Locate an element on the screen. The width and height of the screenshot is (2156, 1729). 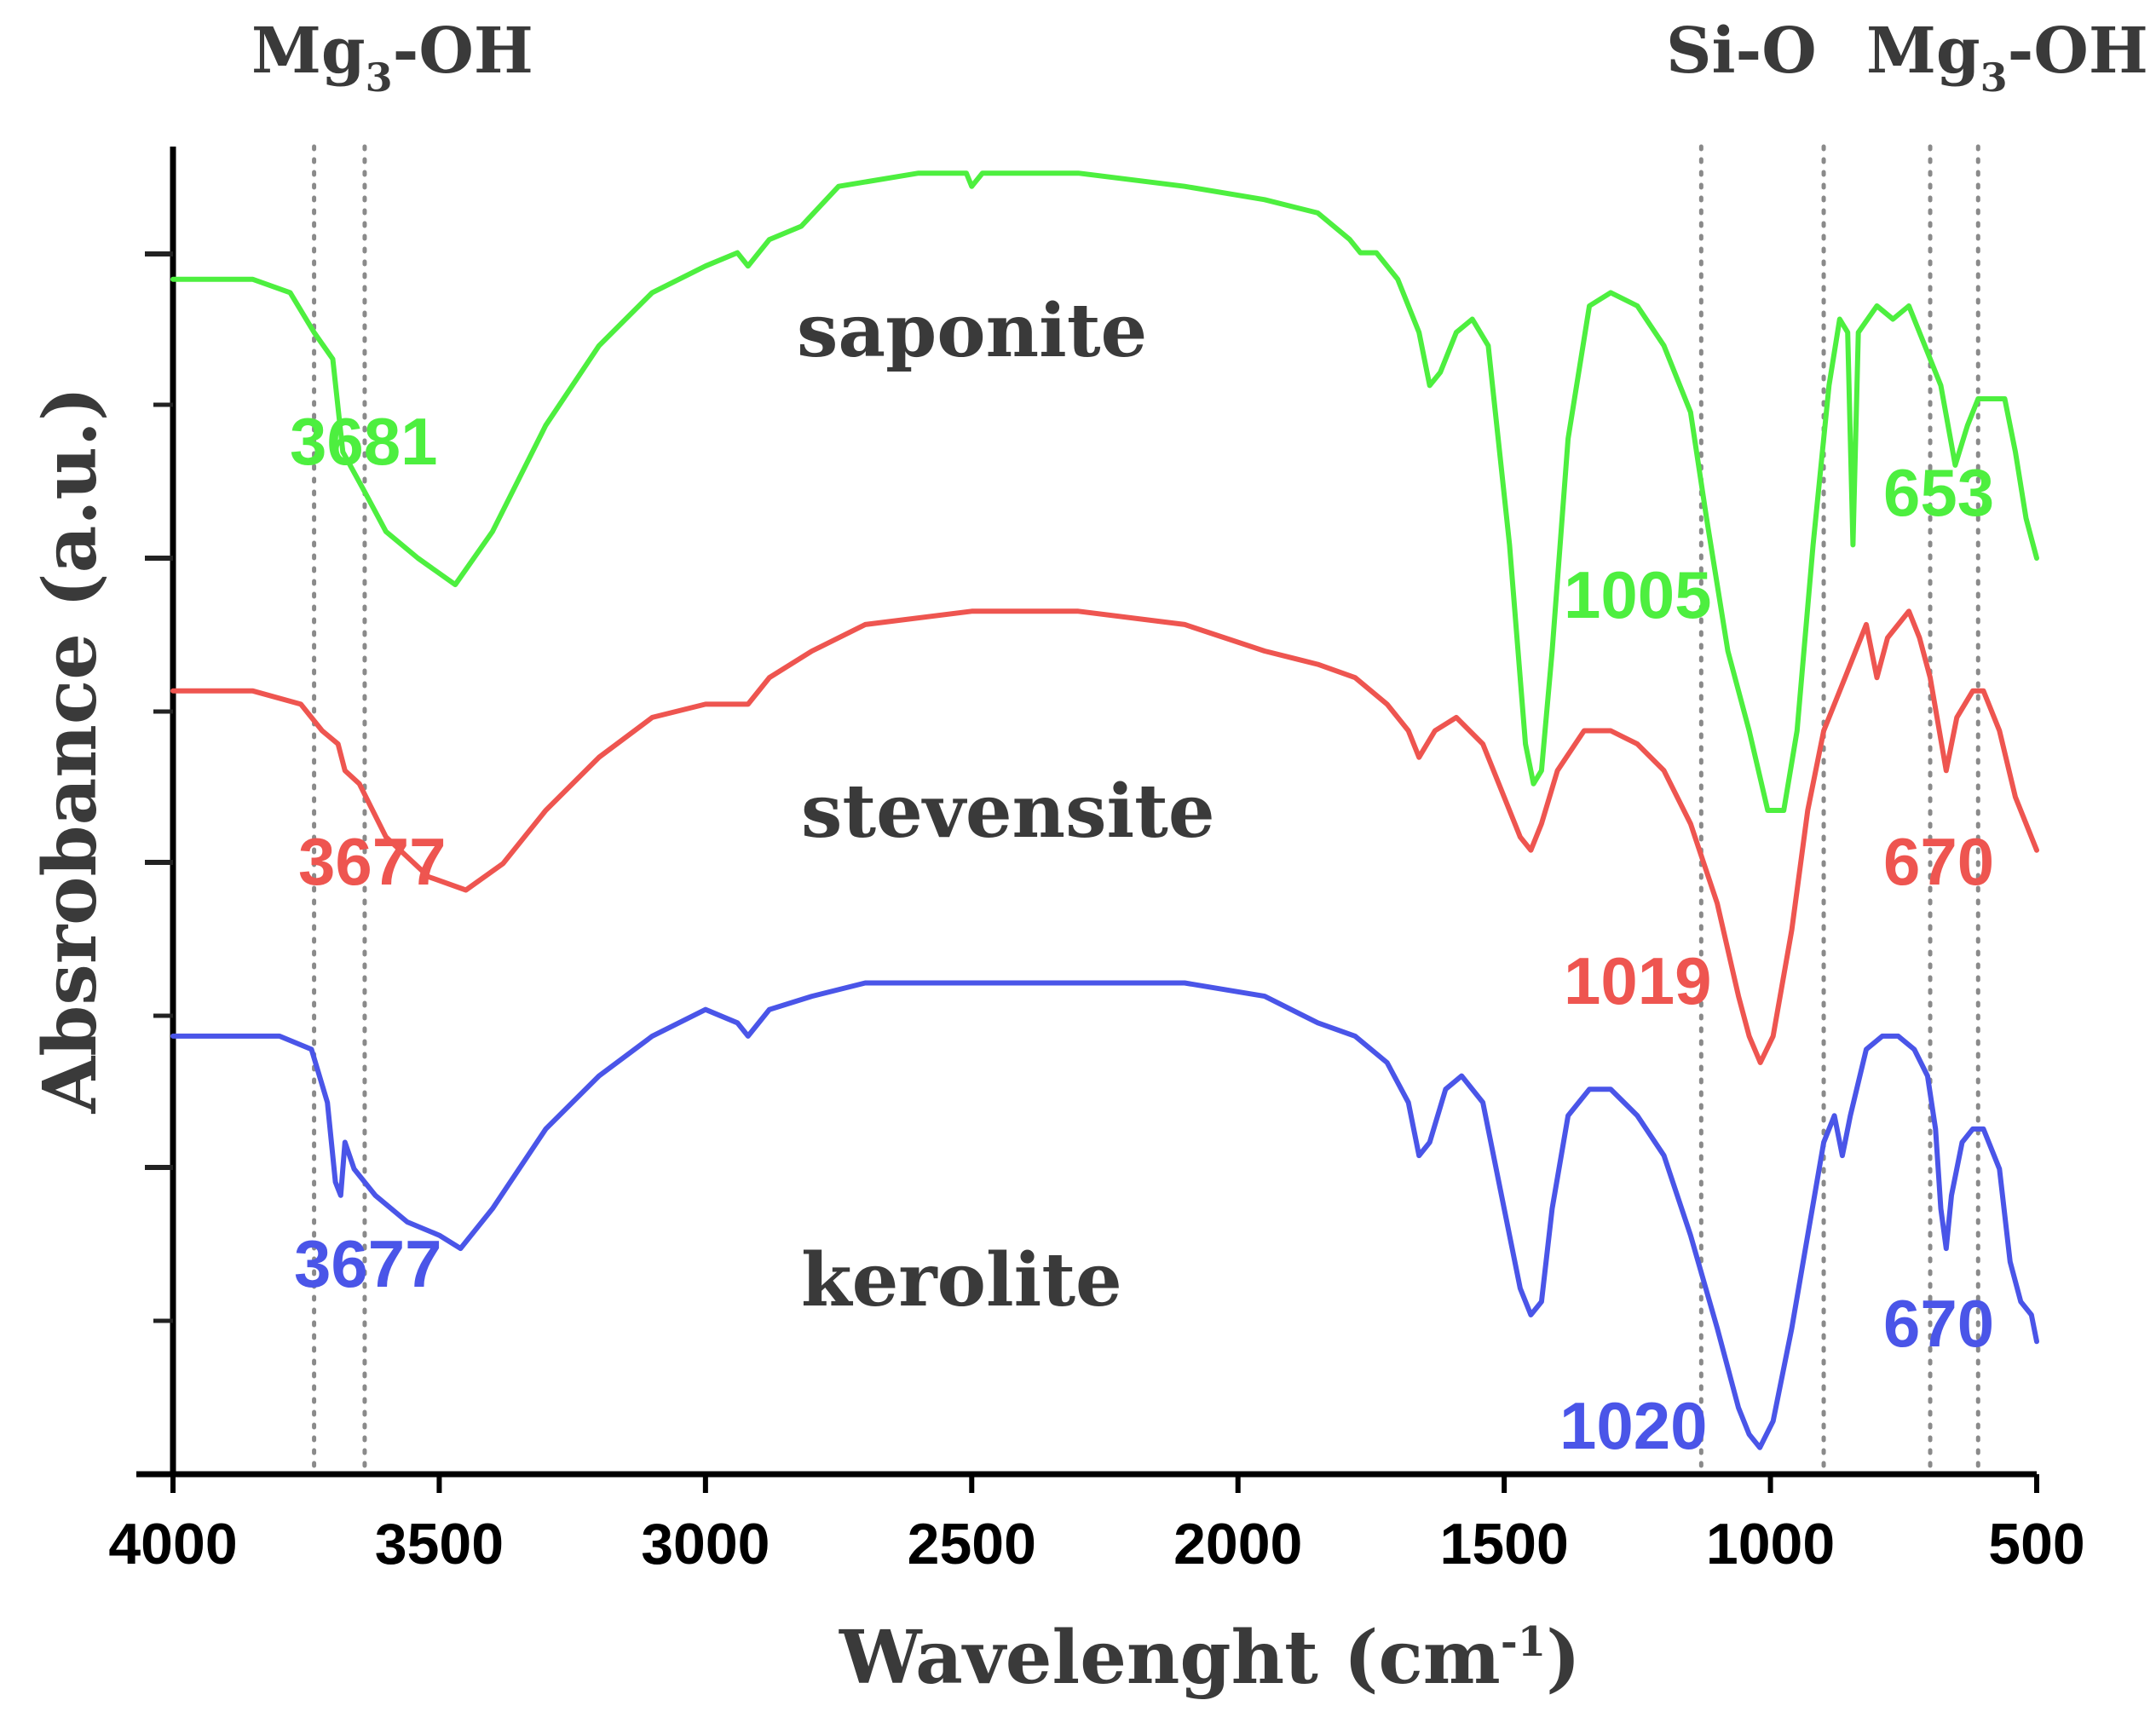
x-tick-label-3000: 3000 is located at coordinates (705, 1544).